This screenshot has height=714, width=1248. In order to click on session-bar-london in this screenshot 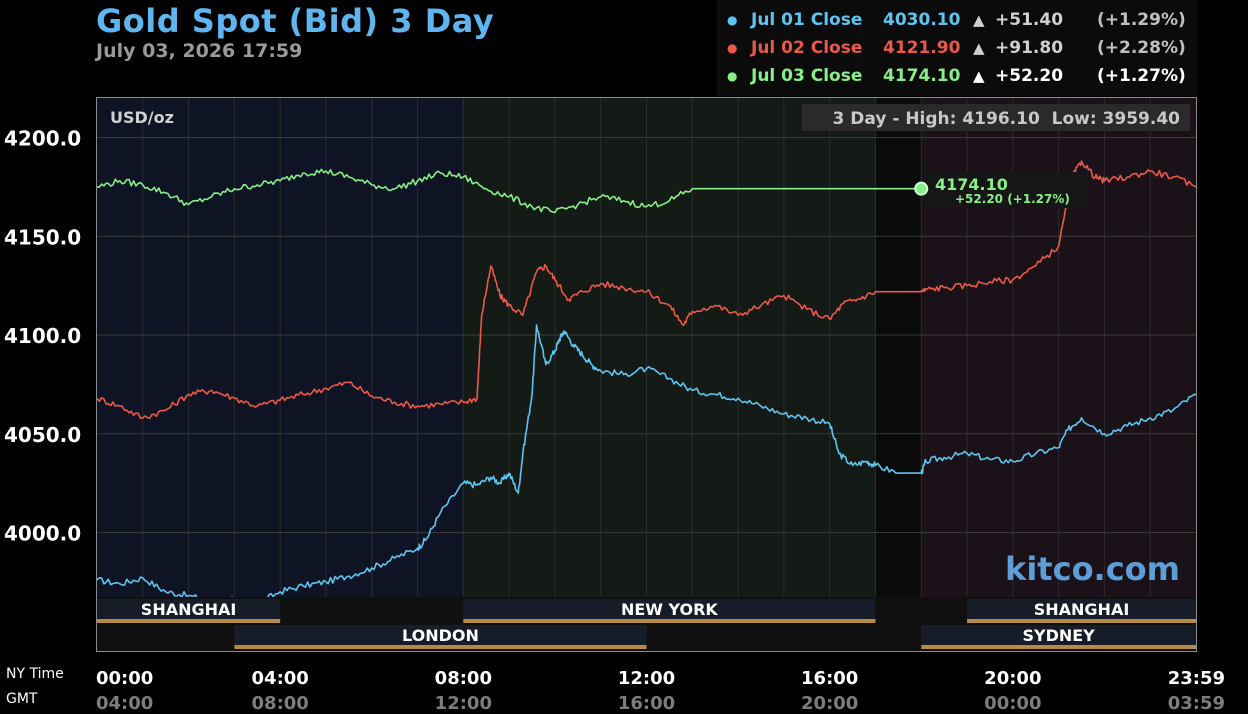, I will do `click(440, 647)`.